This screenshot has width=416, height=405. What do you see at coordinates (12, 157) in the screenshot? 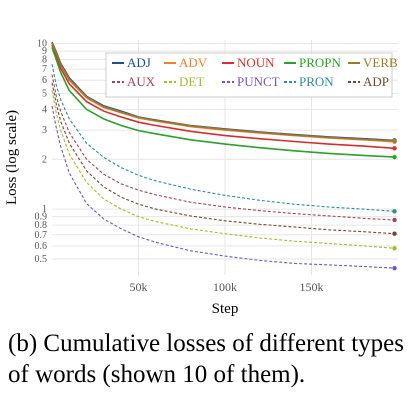
I see `y-axis-title: Loss (log scale)` at bounding box center [12, 157].